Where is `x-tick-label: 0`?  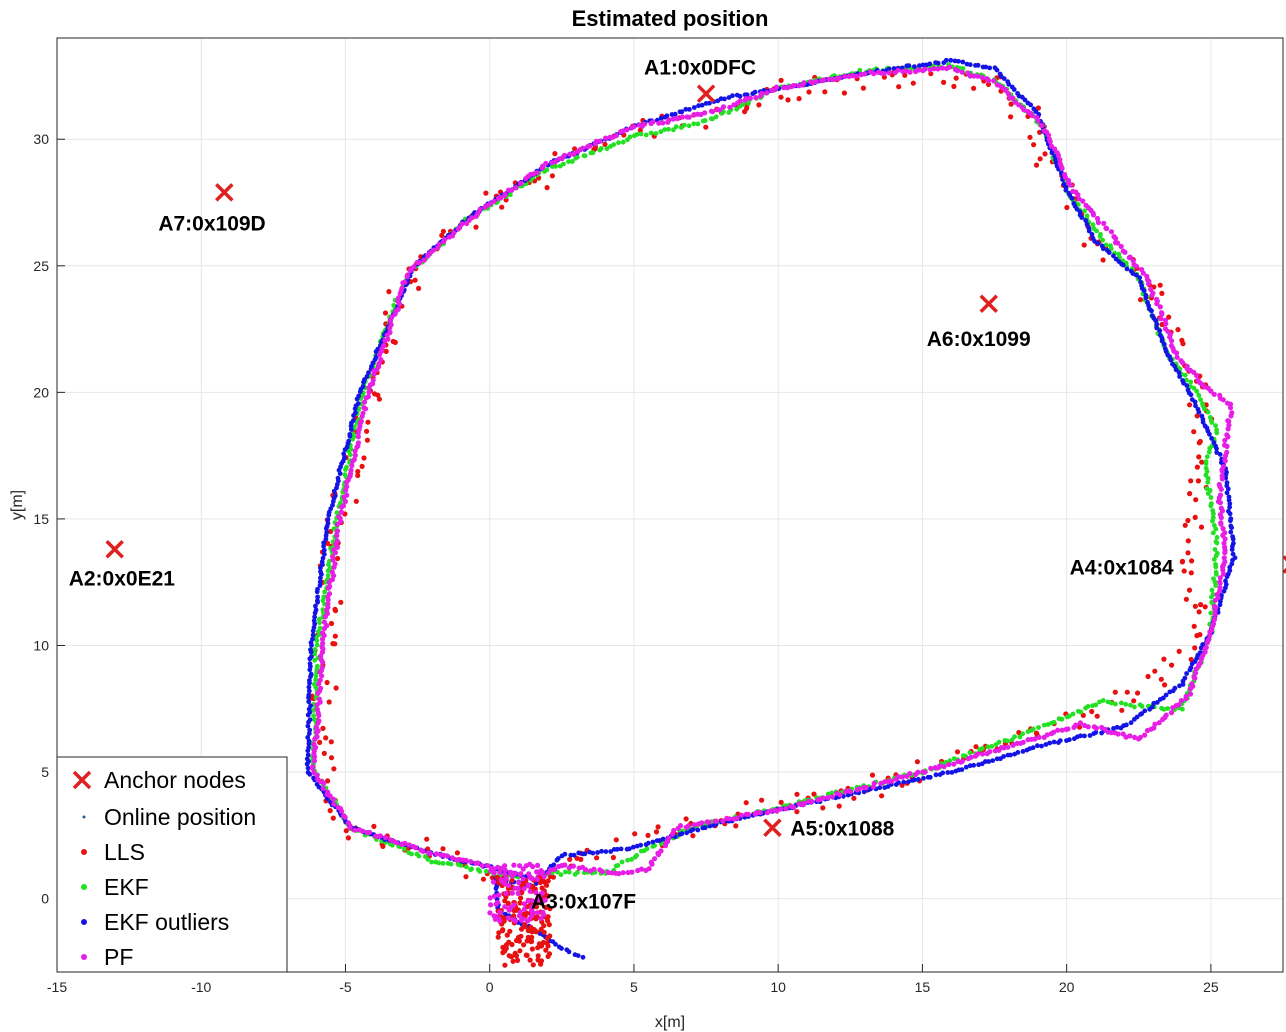
x-tick-label: 0 is located at coordinates (490, 987).